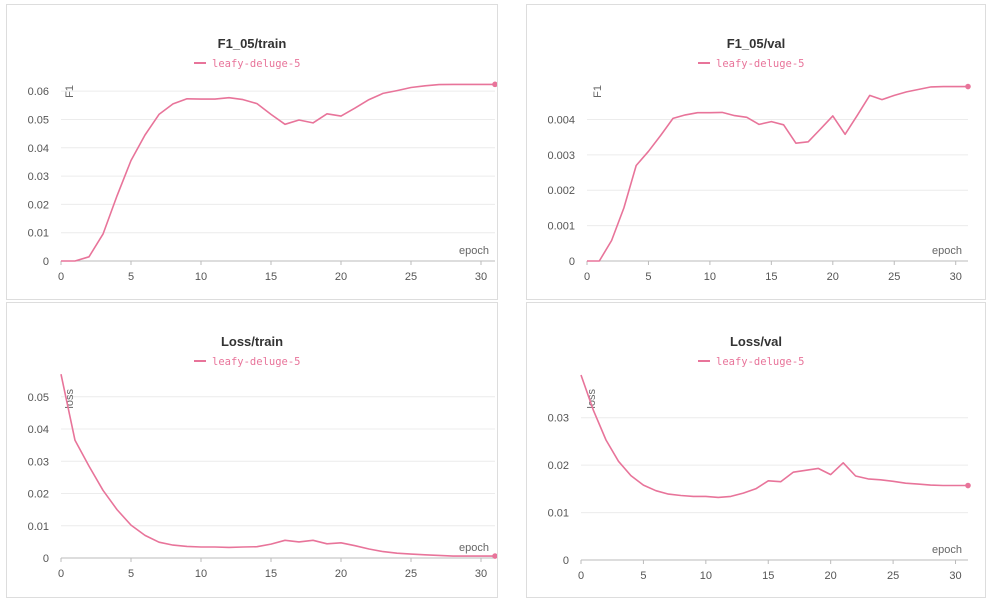 Image resolution: width=986 pixels, height=600 pixels. Describe the element at coordinates (252, 43) in the screenshot. I see `chart-title-f1-train: F1_05/train` at that location.